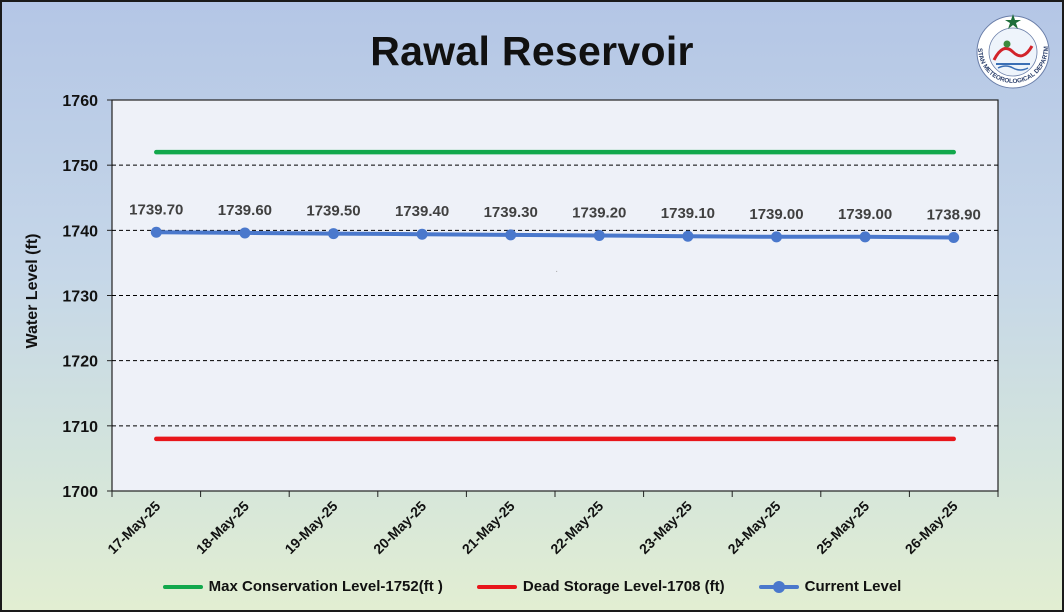 The height and width of the screenshot is (612, 1064). Describe the element at coordinates (325, 586) in the screenshot. I see `legend-label: Max Conservation Level-1752(ft )` at that location.